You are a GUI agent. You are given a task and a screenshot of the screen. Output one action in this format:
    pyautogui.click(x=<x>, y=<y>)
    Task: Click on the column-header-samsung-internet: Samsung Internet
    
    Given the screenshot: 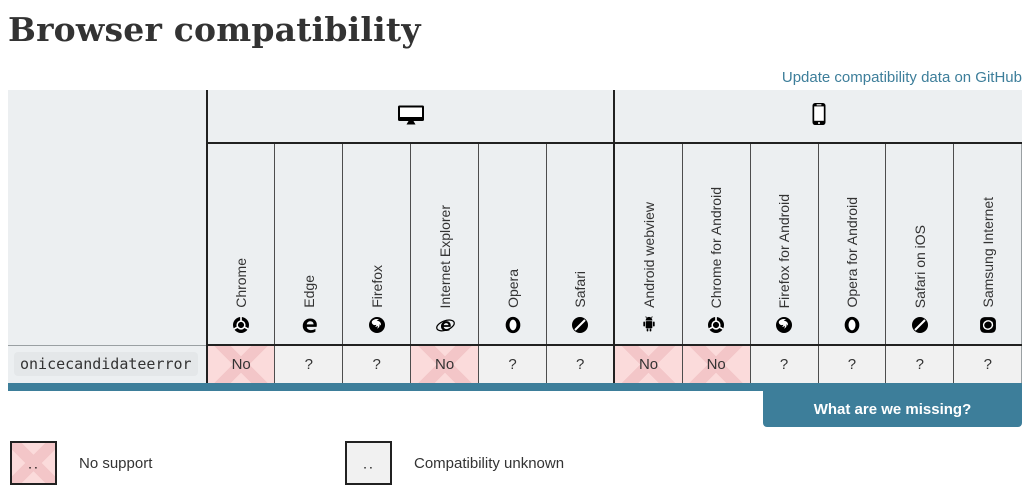 What is the action you would take?
    pyautogui.click(x=988, y=244)
    